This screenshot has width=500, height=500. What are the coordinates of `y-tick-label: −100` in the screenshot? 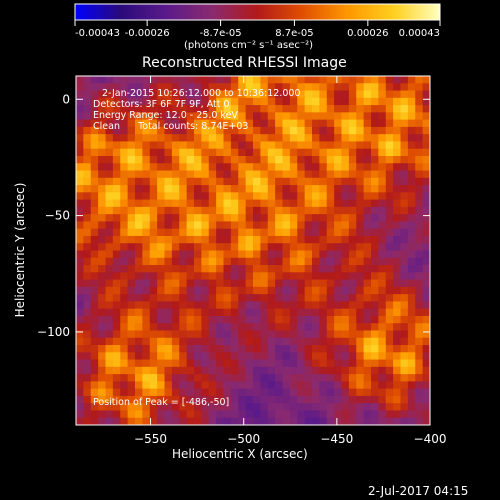 It's located at (53, 332).